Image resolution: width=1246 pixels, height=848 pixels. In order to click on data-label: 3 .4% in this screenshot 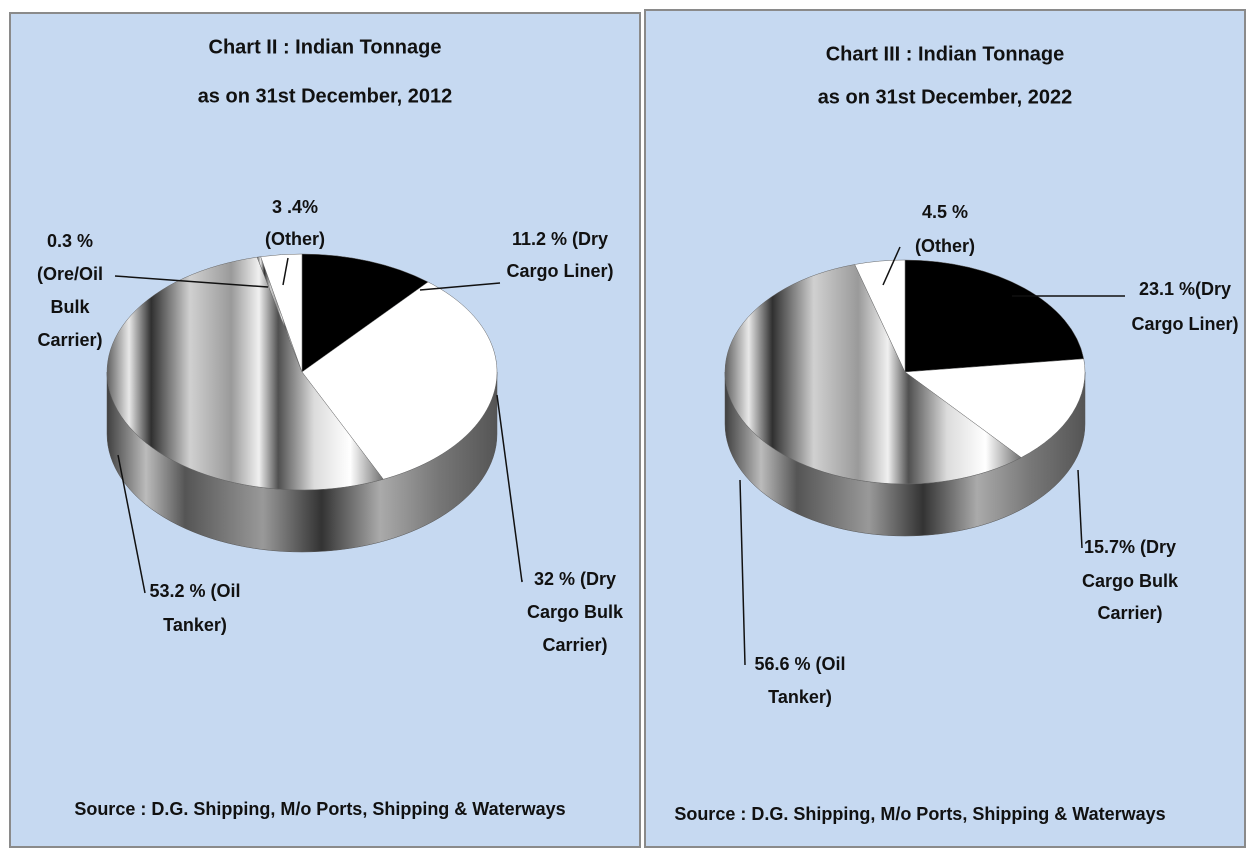, I will do `click(295, 207)`.